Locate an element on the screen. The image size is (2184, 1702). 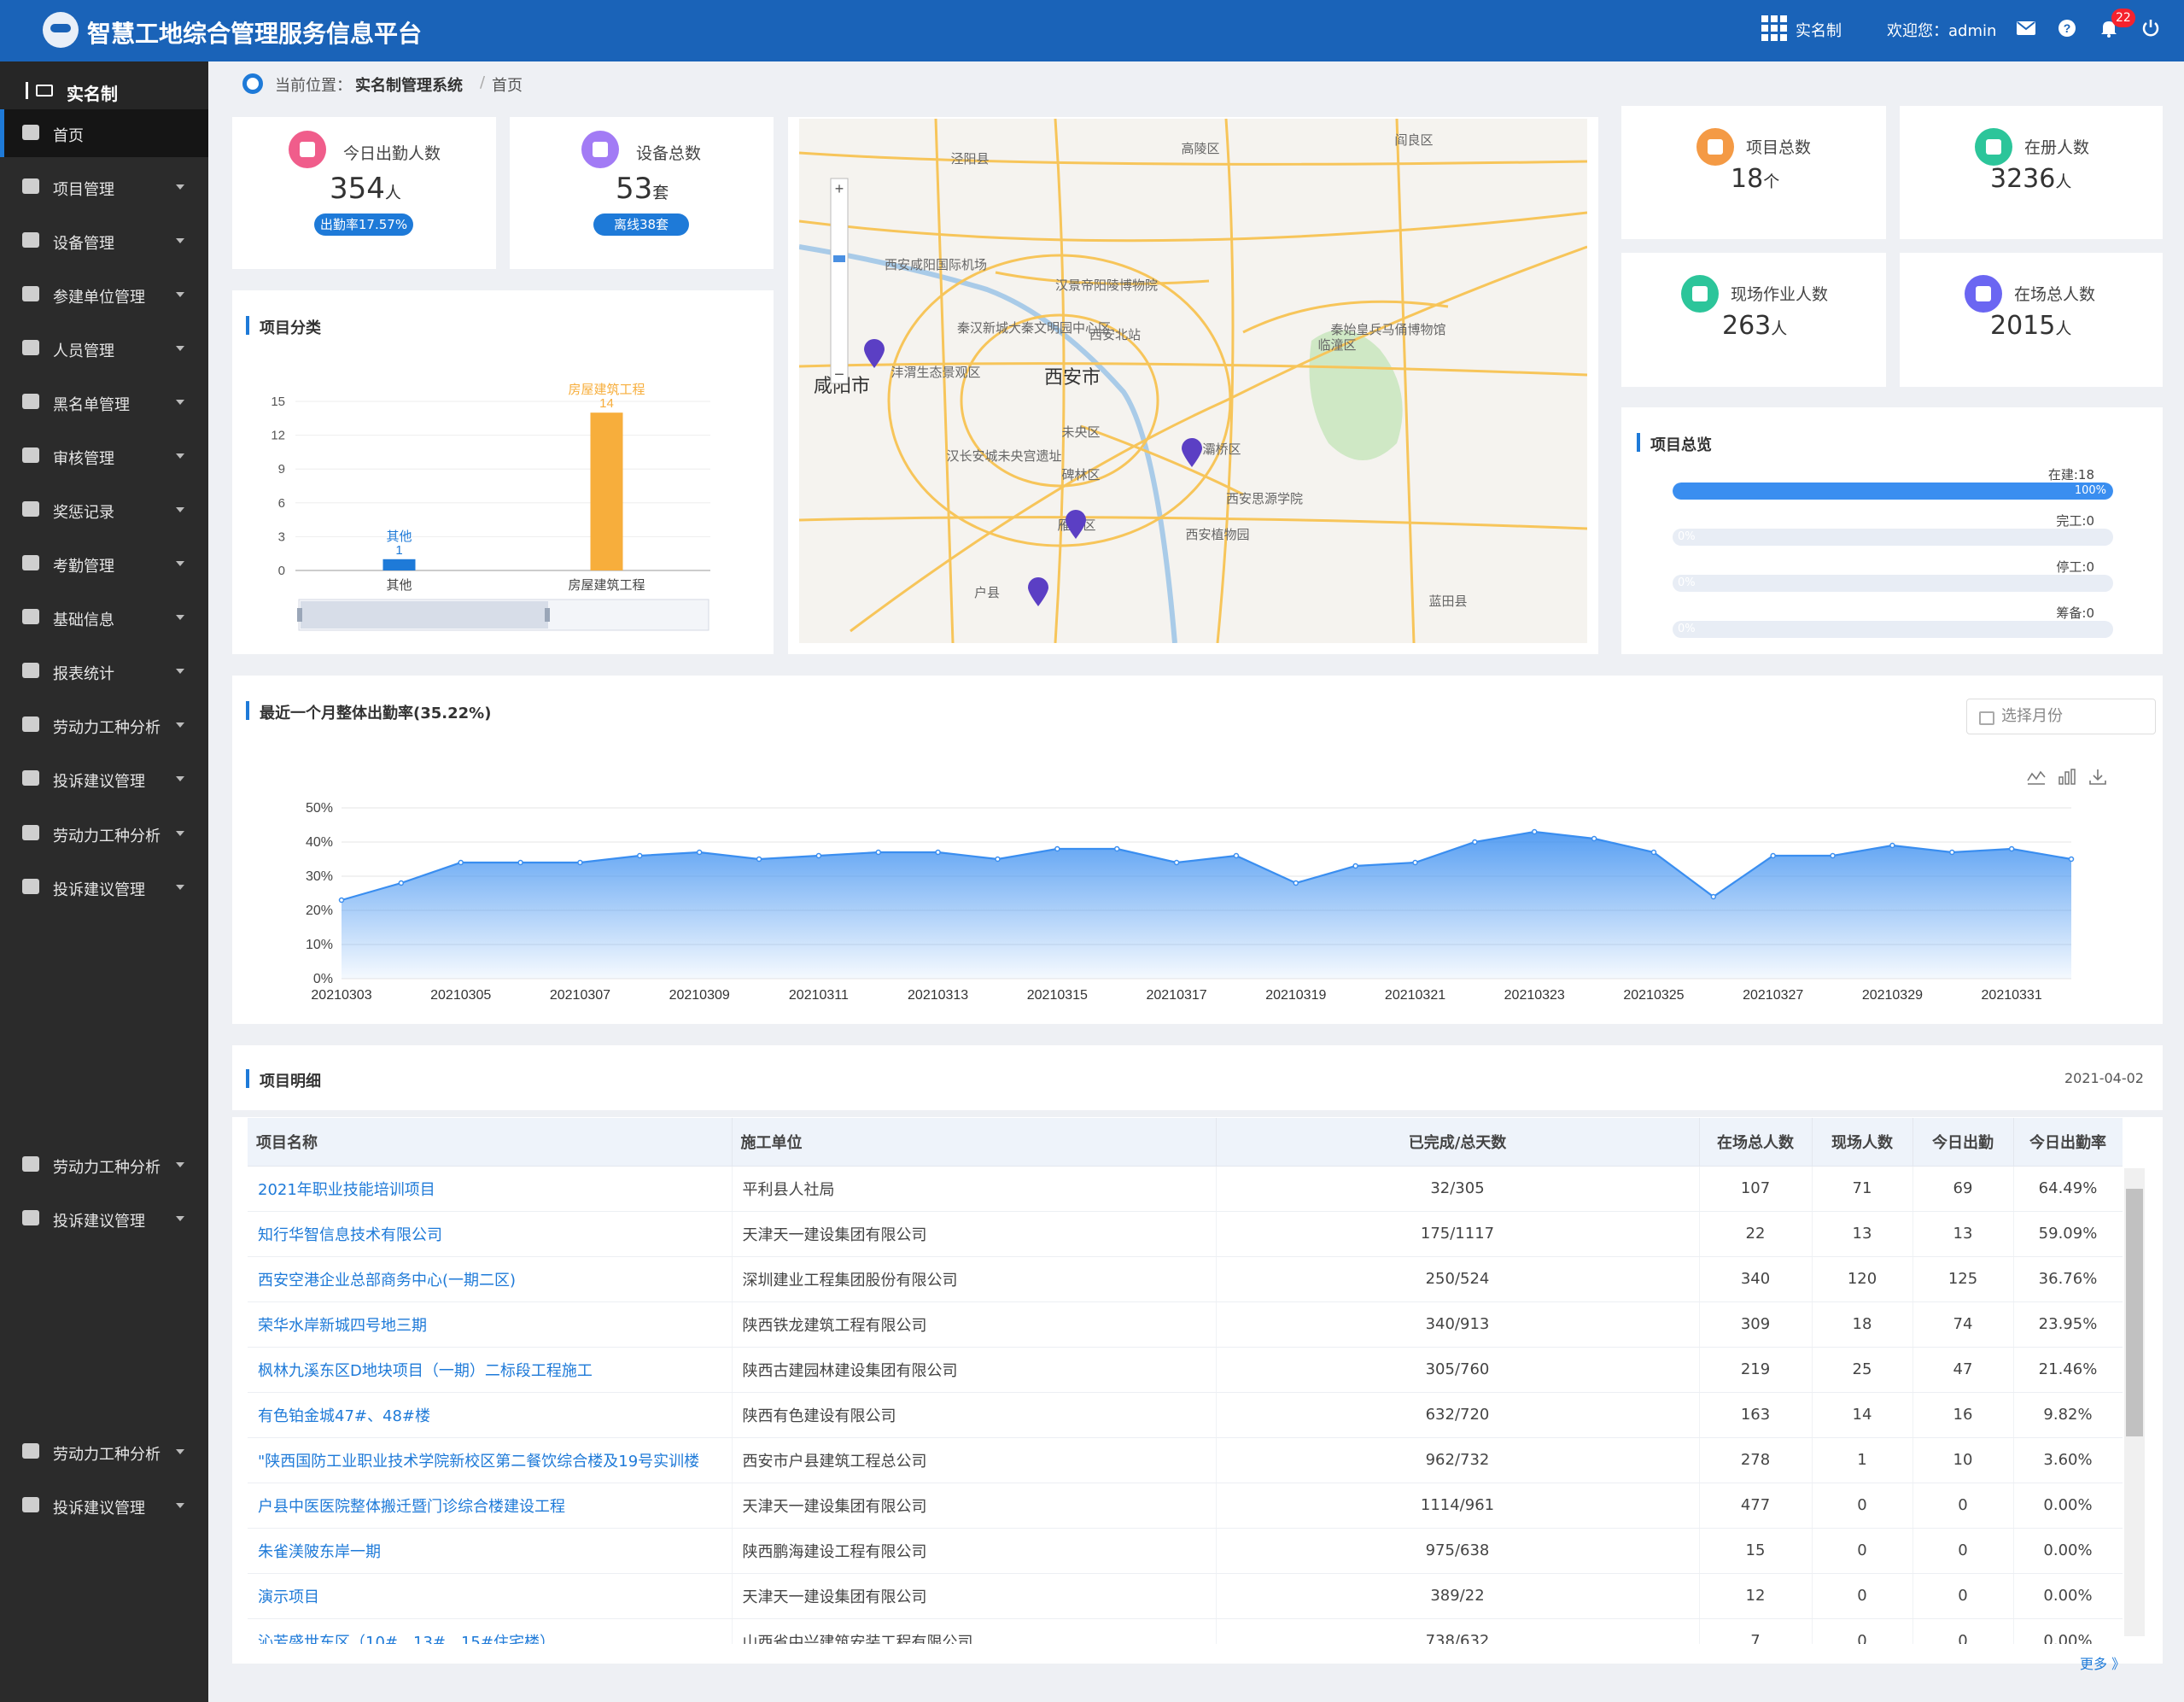
y-tick-label: 50% is located at coordinates (320, 808).